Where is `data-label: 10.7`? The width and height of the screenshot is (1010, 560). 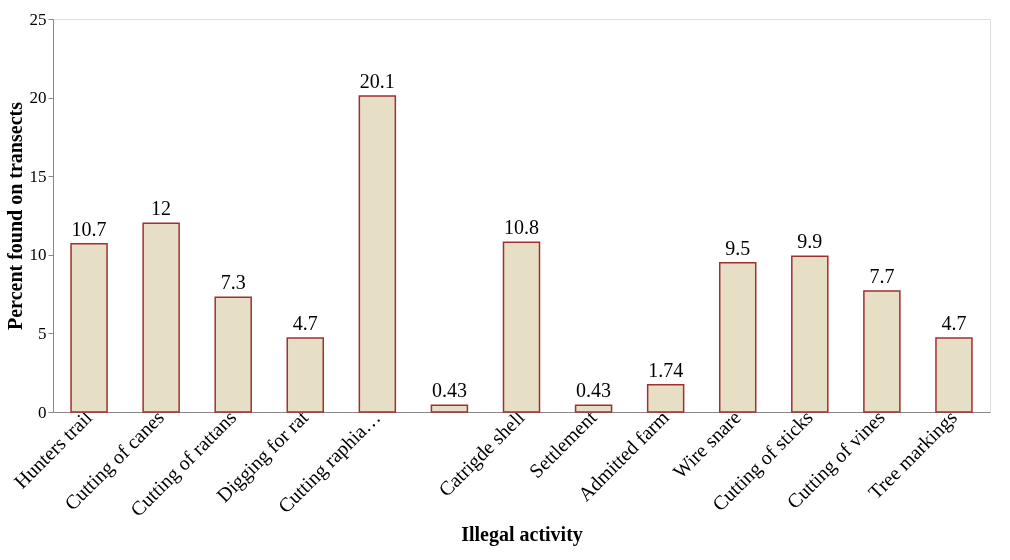 data-label: 10.7 is located at coordinates (89, 228).